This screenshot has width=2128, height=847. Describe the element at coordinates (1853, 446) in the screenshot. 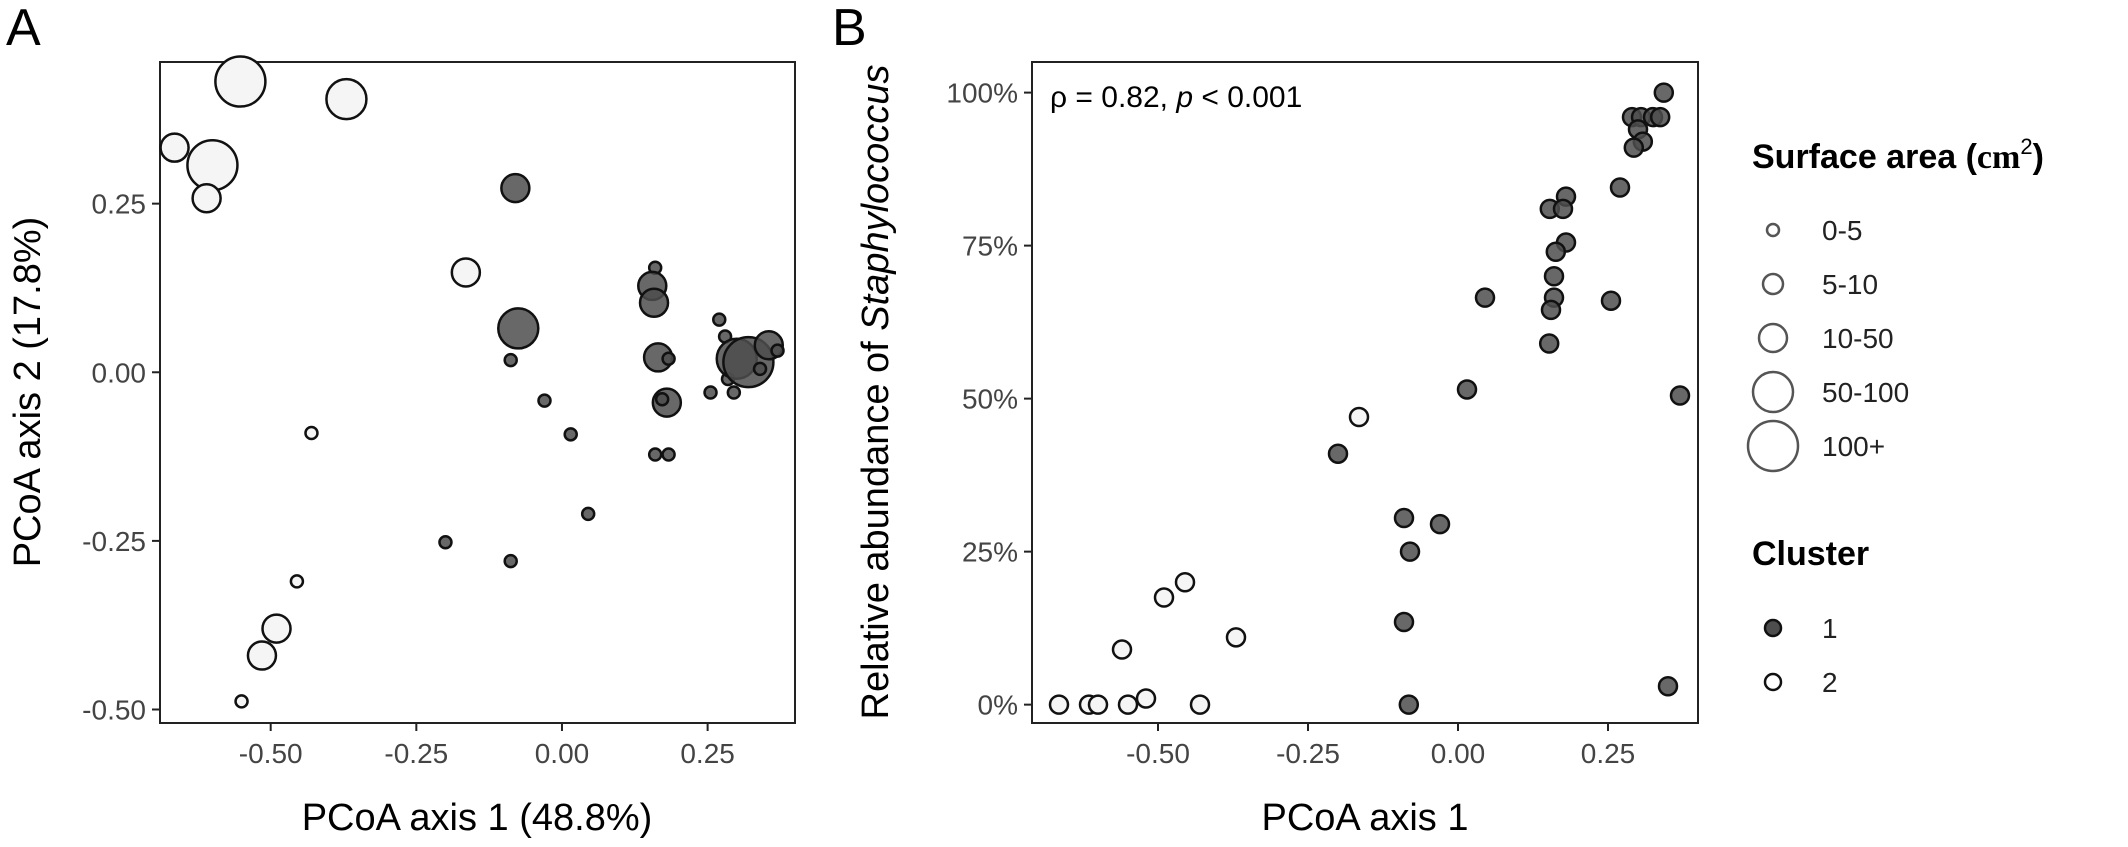

I see `legend-size-label: 100+` at that location.